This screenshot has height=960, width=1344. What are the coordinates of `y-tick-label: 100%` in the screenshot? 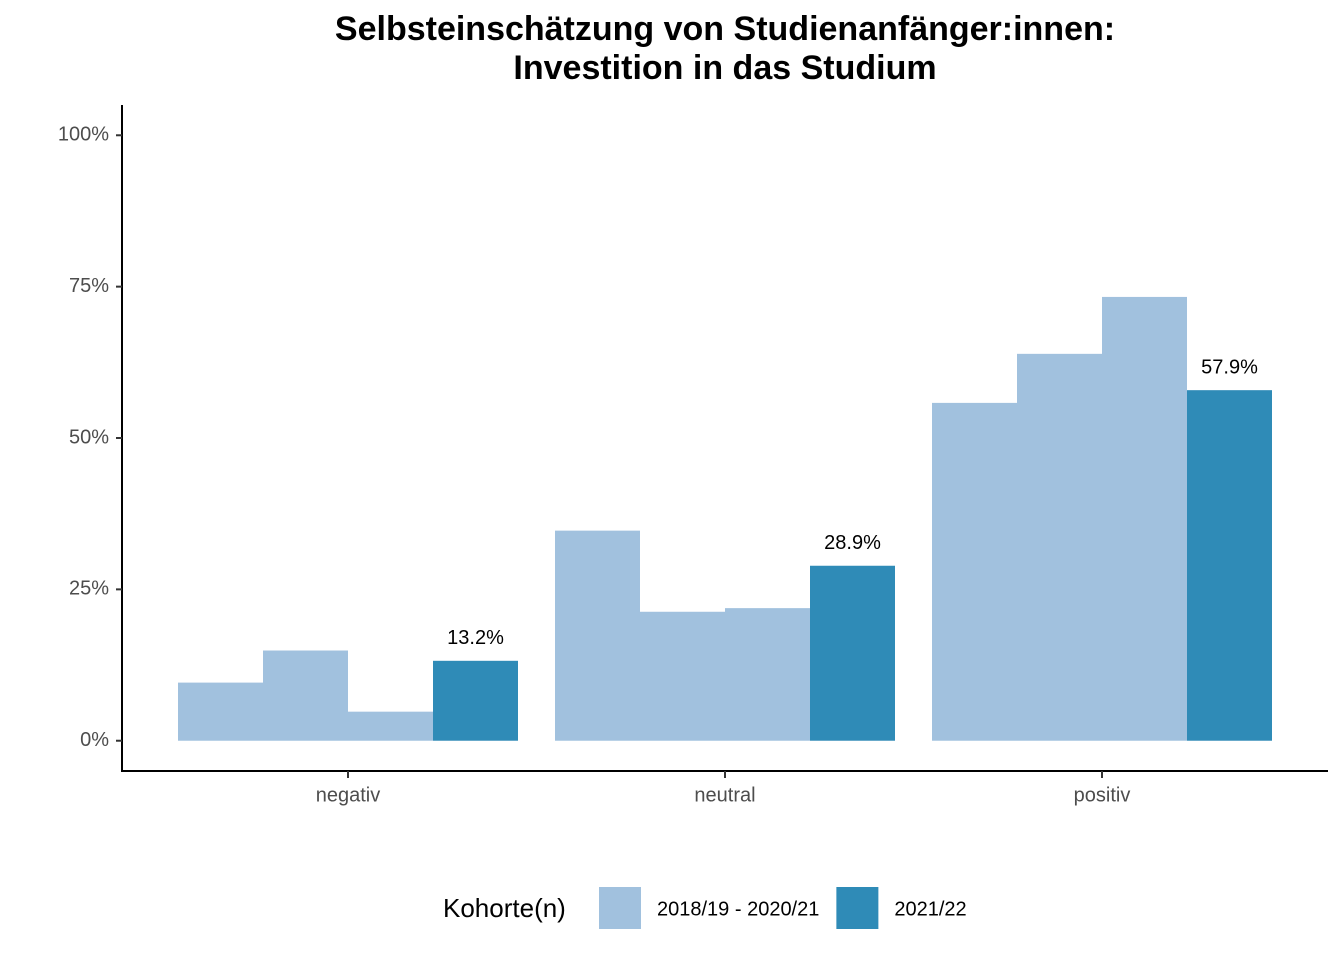 It's located at (83, 135).